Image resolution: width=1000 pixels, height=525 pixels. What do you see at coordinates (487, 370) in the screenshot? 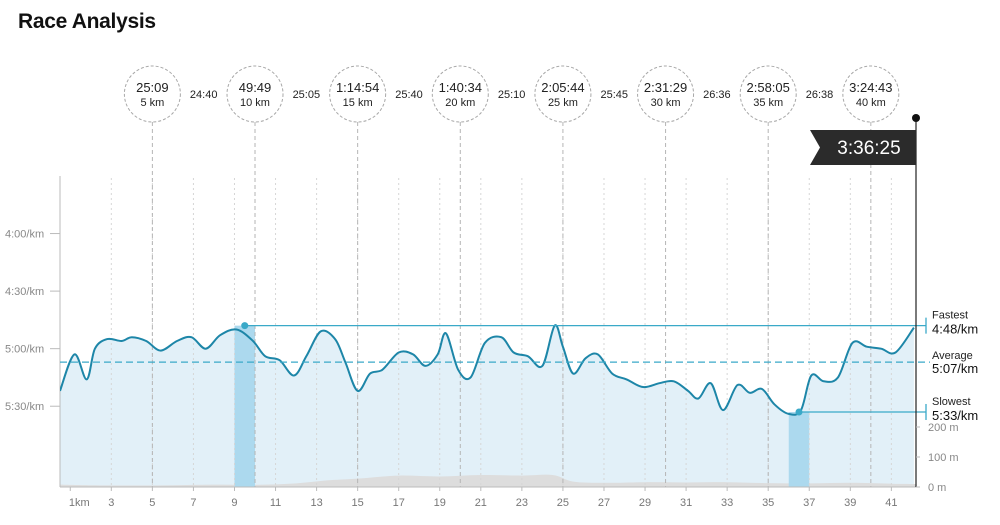
I see `pace-line` at bounding box center [487, 370].